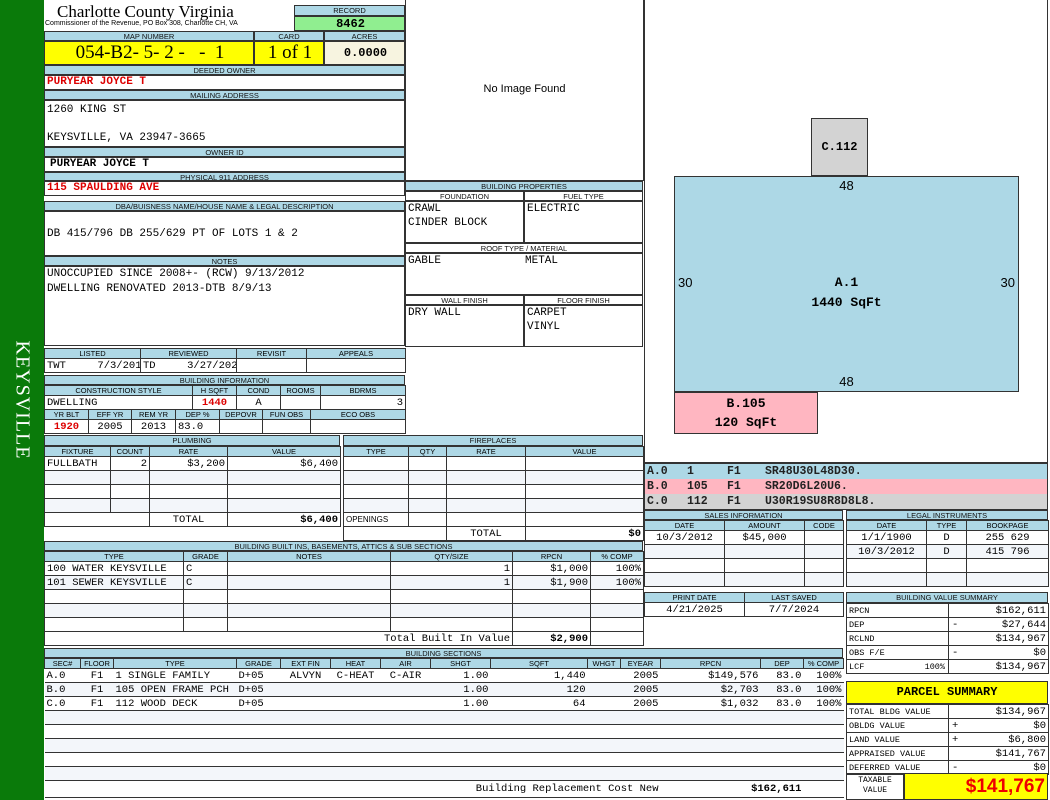 The image size is (1050, 800). What do you see at coordinates (694, 597) in the screenshot?
I see `print-date-label: PRINT DATE` at bounding box center [694, 597].